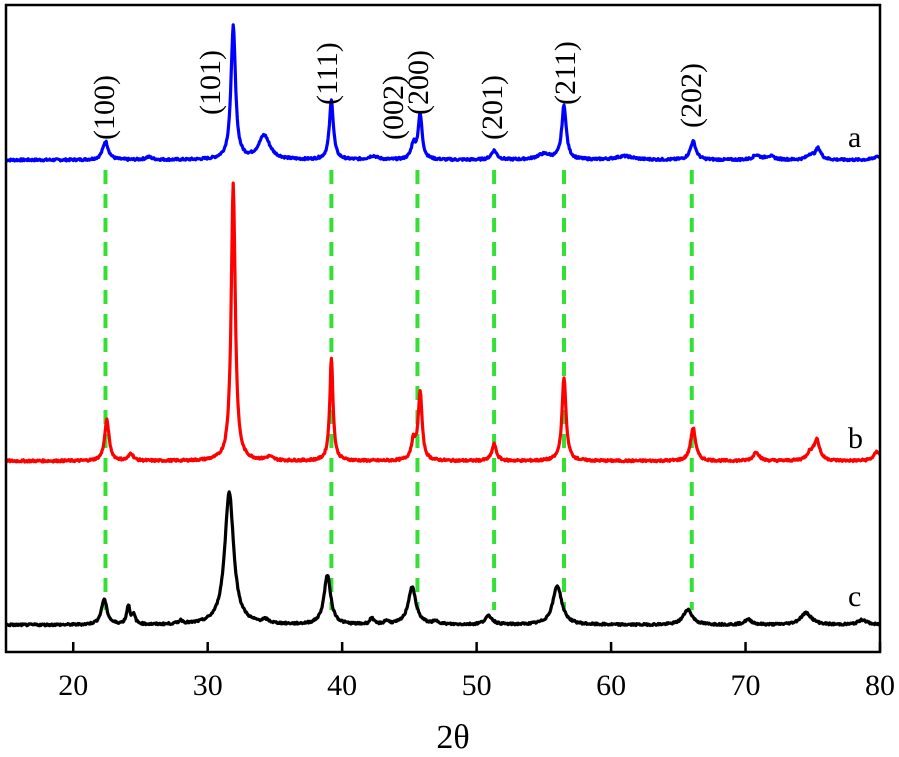  What do you see at coordinates (393, 107) in the screenshot?
I see `peak-label: (002)` at bounding box center [393, 107].